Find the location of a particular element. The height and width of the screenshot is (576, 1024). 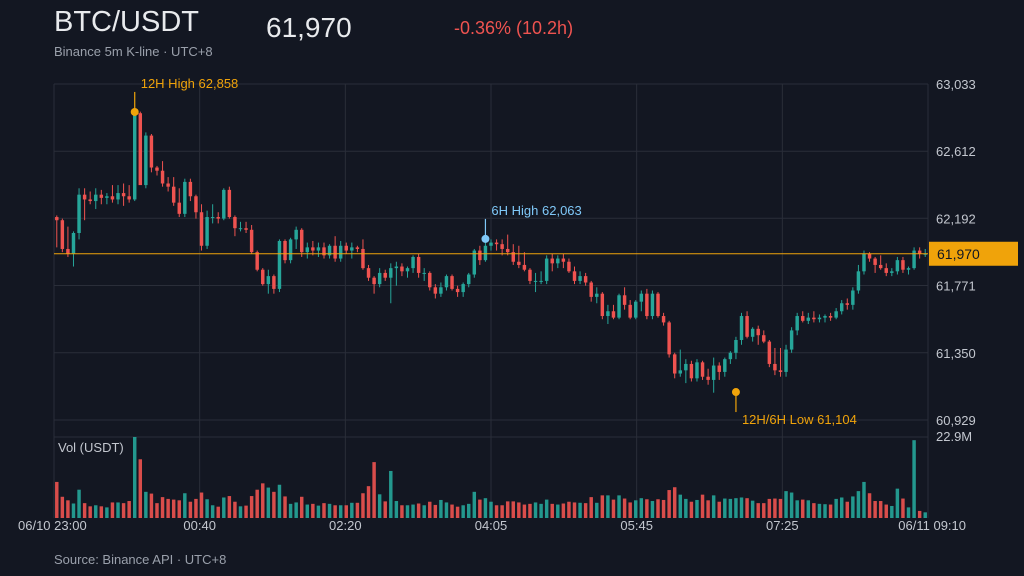

price-tick-label: 60,929 is located at coordinates (956, 420).